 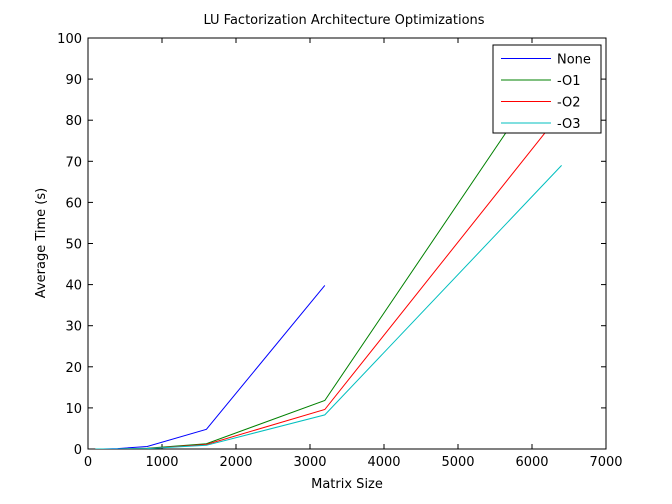 What do you see at coordinates (457, 462) in the screenshot?
I see `x-tick-label: 5000` at bounding box center [457, 462].